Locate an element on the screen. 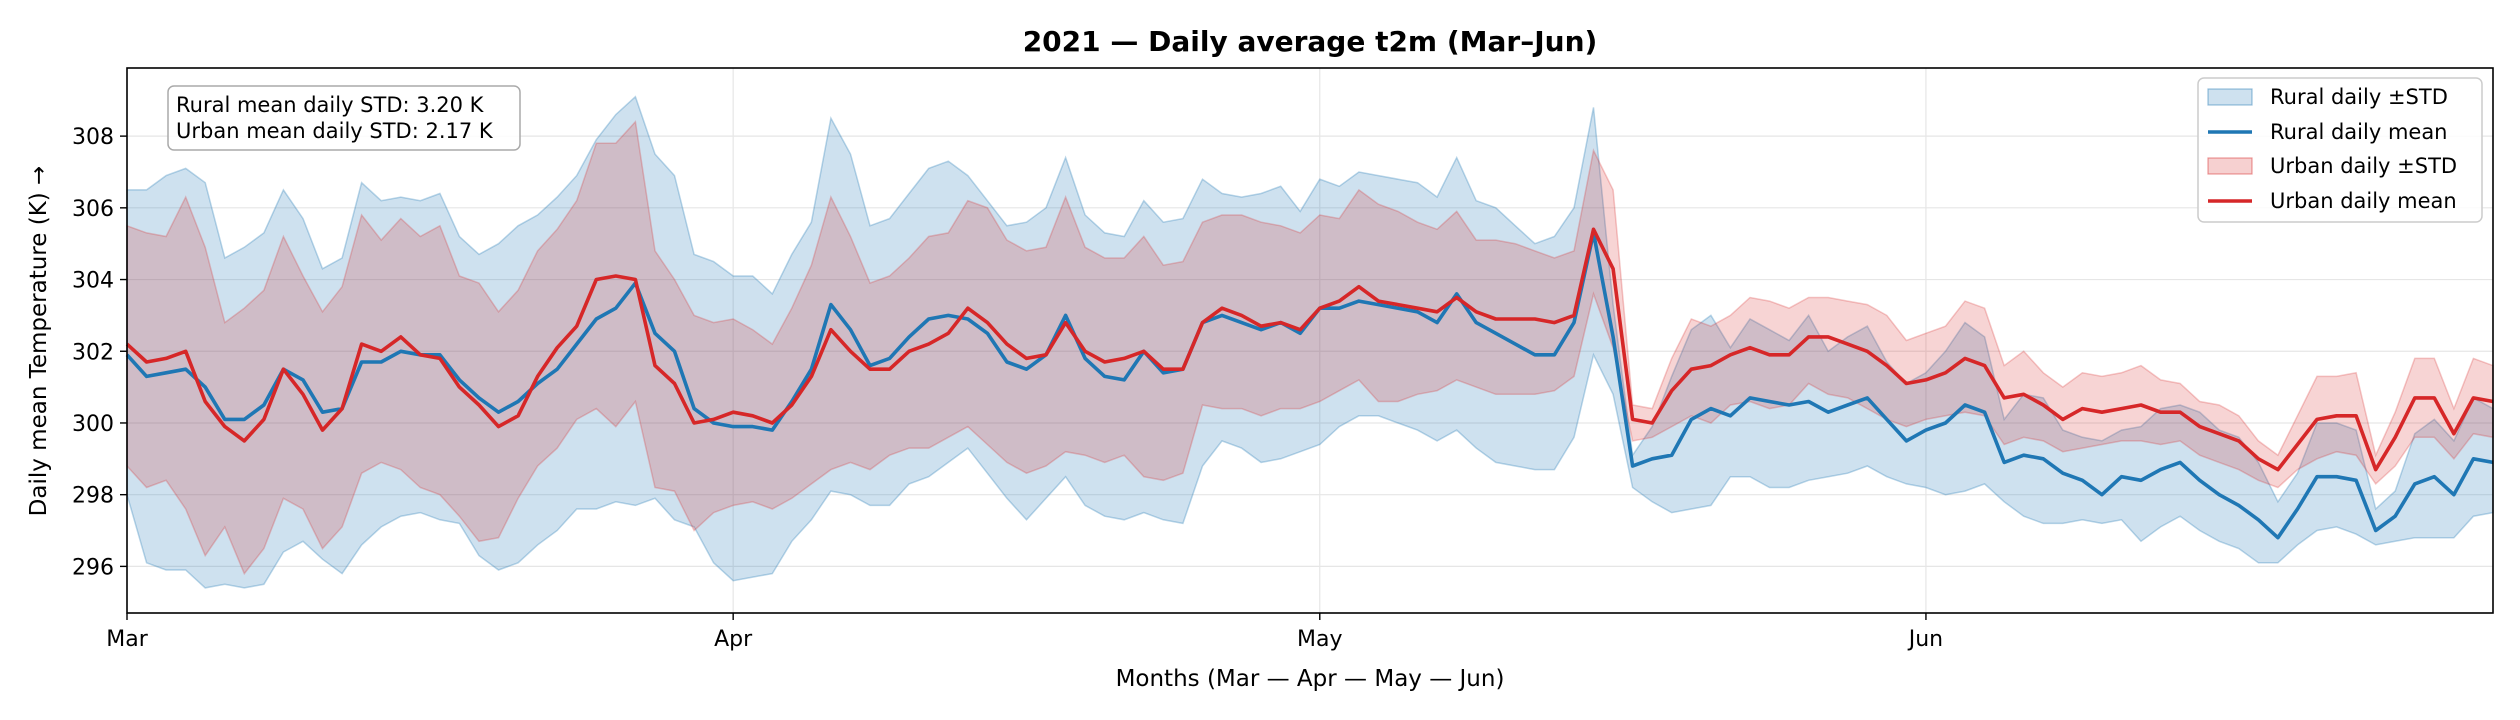 The height and width of the screenshot is (720, 2520). y-tick-label: 298 is located at coordinates (93, 496).